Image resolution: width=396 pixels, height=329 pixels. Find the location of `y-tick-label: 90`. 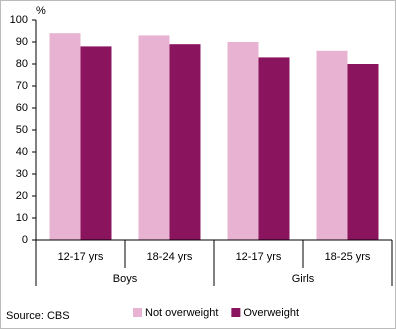

y-tick-label: 90 is located at coordinates (22, 42).